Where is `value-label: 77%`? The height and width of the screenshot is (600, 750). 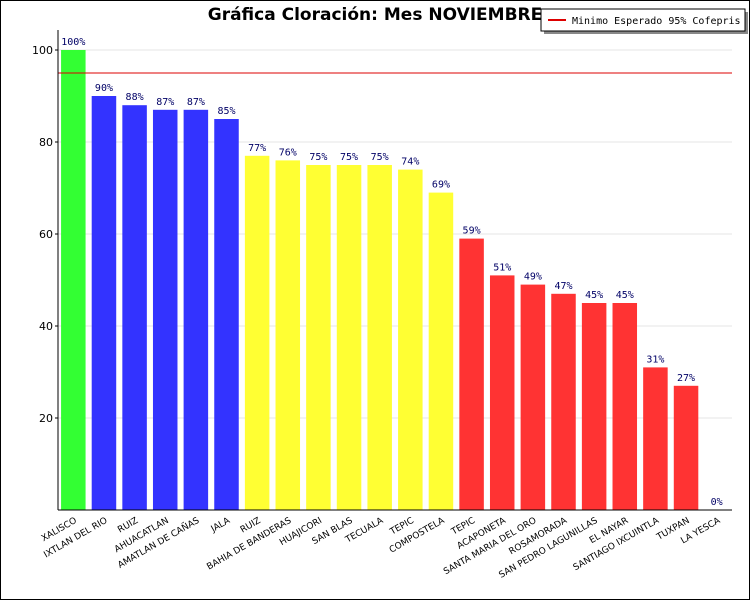 value-label: 77% is located at coordinates (257, 148).